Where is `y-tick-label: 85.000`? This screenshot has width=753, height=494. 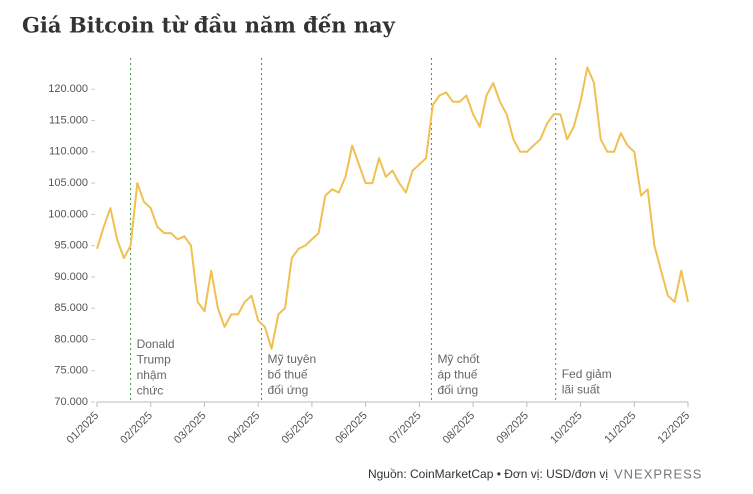
y-tick-label: 85.000 is located at coordinates (71, 308).